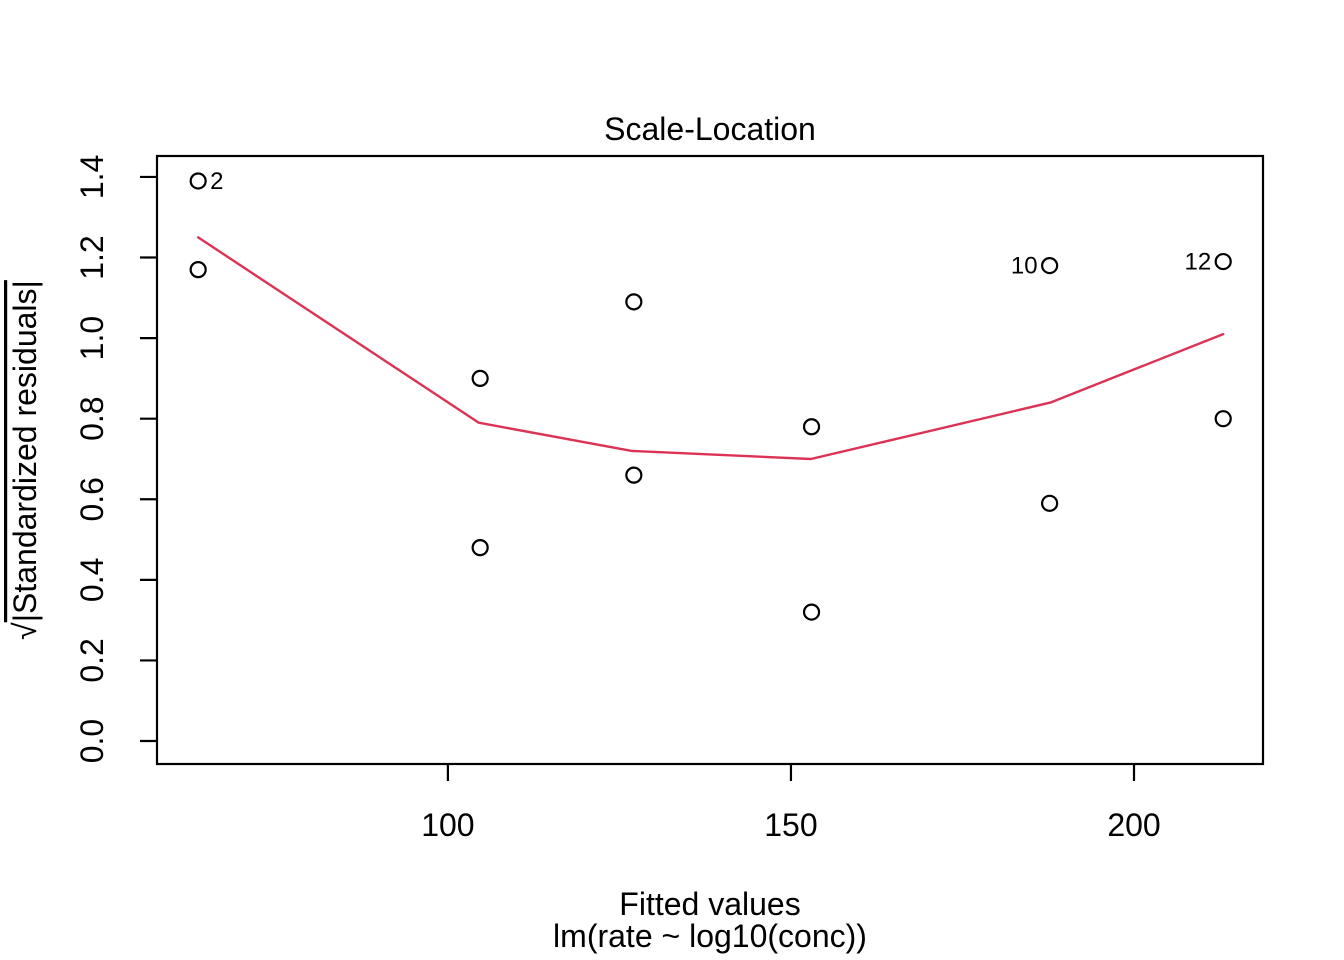  What do you see at coordinates (216, 181) in the screenshot?
I see `point-id-label: 2` at bounding box center [216, 181].